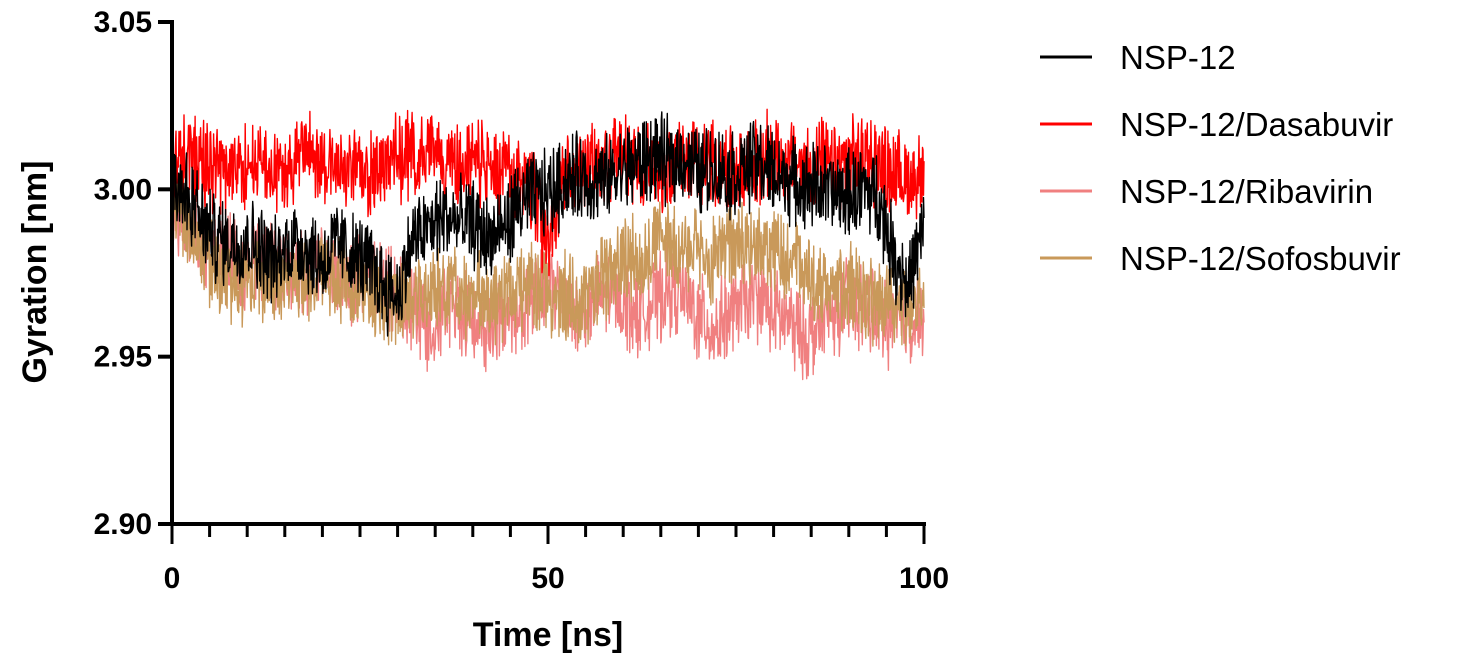 Image resolution: width=1482 pixels, height=662 pixels. Describe the element at coordinates (172, 578) in the screenshot. I see `x-tick-label: 0` at that location.